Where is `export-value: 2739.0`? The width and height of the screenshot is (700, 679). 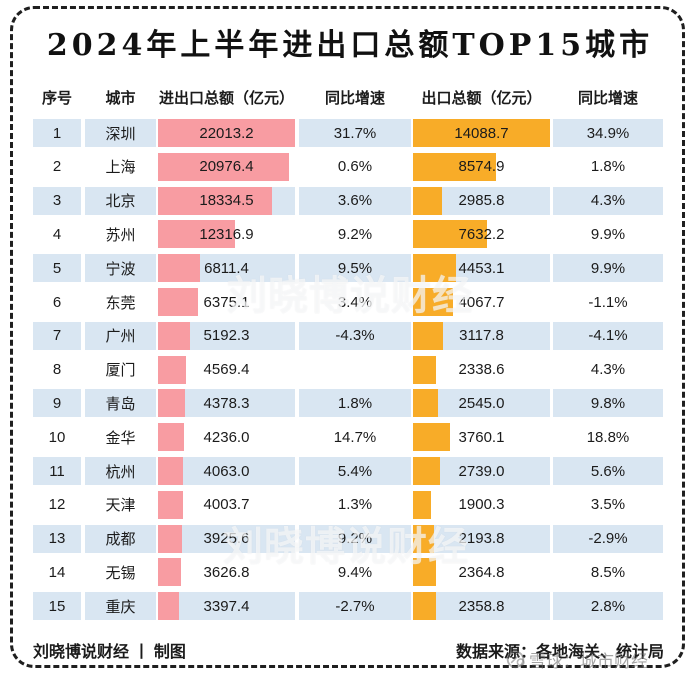
export-value: 2739.0 is located at coordinates (481, 471).